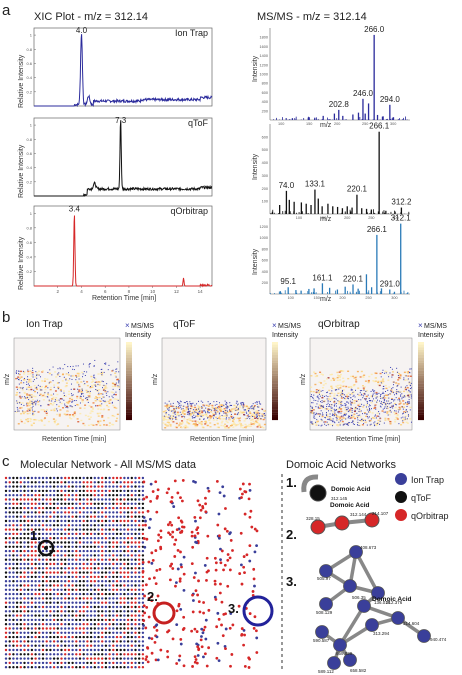 Image resolution: width=462 pixels, height=675 pixels. I want to click on y-tick-label: 800, so click(265, 249).